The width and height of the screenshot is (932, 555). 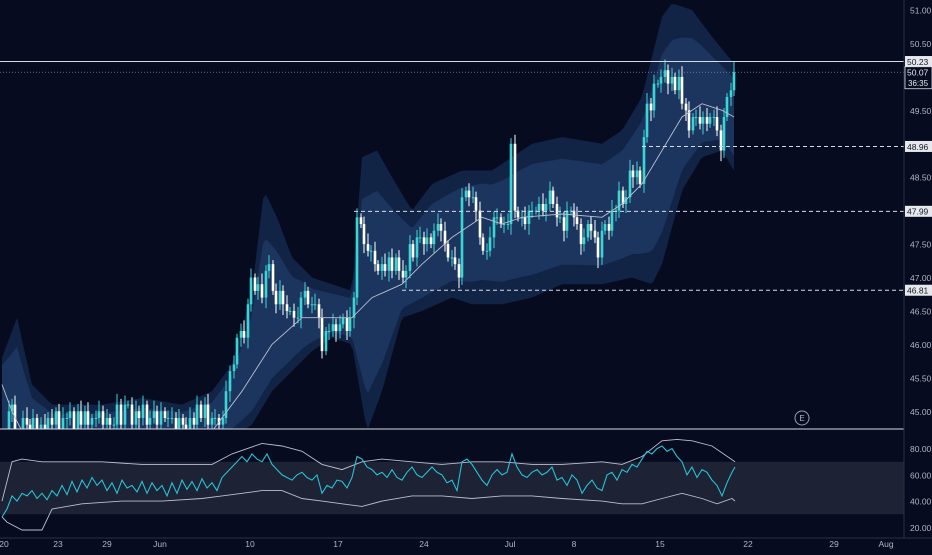 What do you see at coordinates (250, 544) in the screenshot?
I see `time-tick-label: 10` at bounding box center [250, 544].